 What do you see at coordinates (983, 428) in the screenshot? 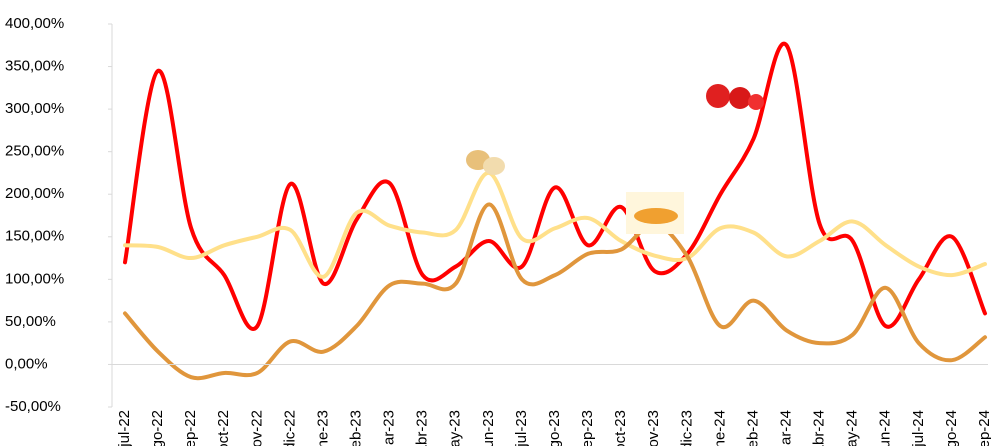
I see `x-tick-label: sep-24` at bounding box center [983, 428].